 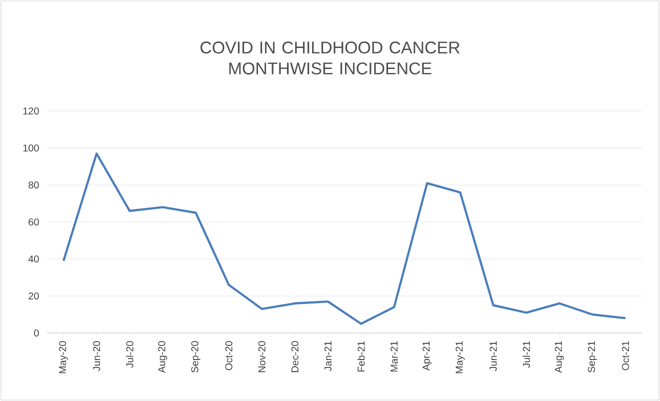 I want to click on x-tick-label: Sep-21, so click(x=592, y=356).